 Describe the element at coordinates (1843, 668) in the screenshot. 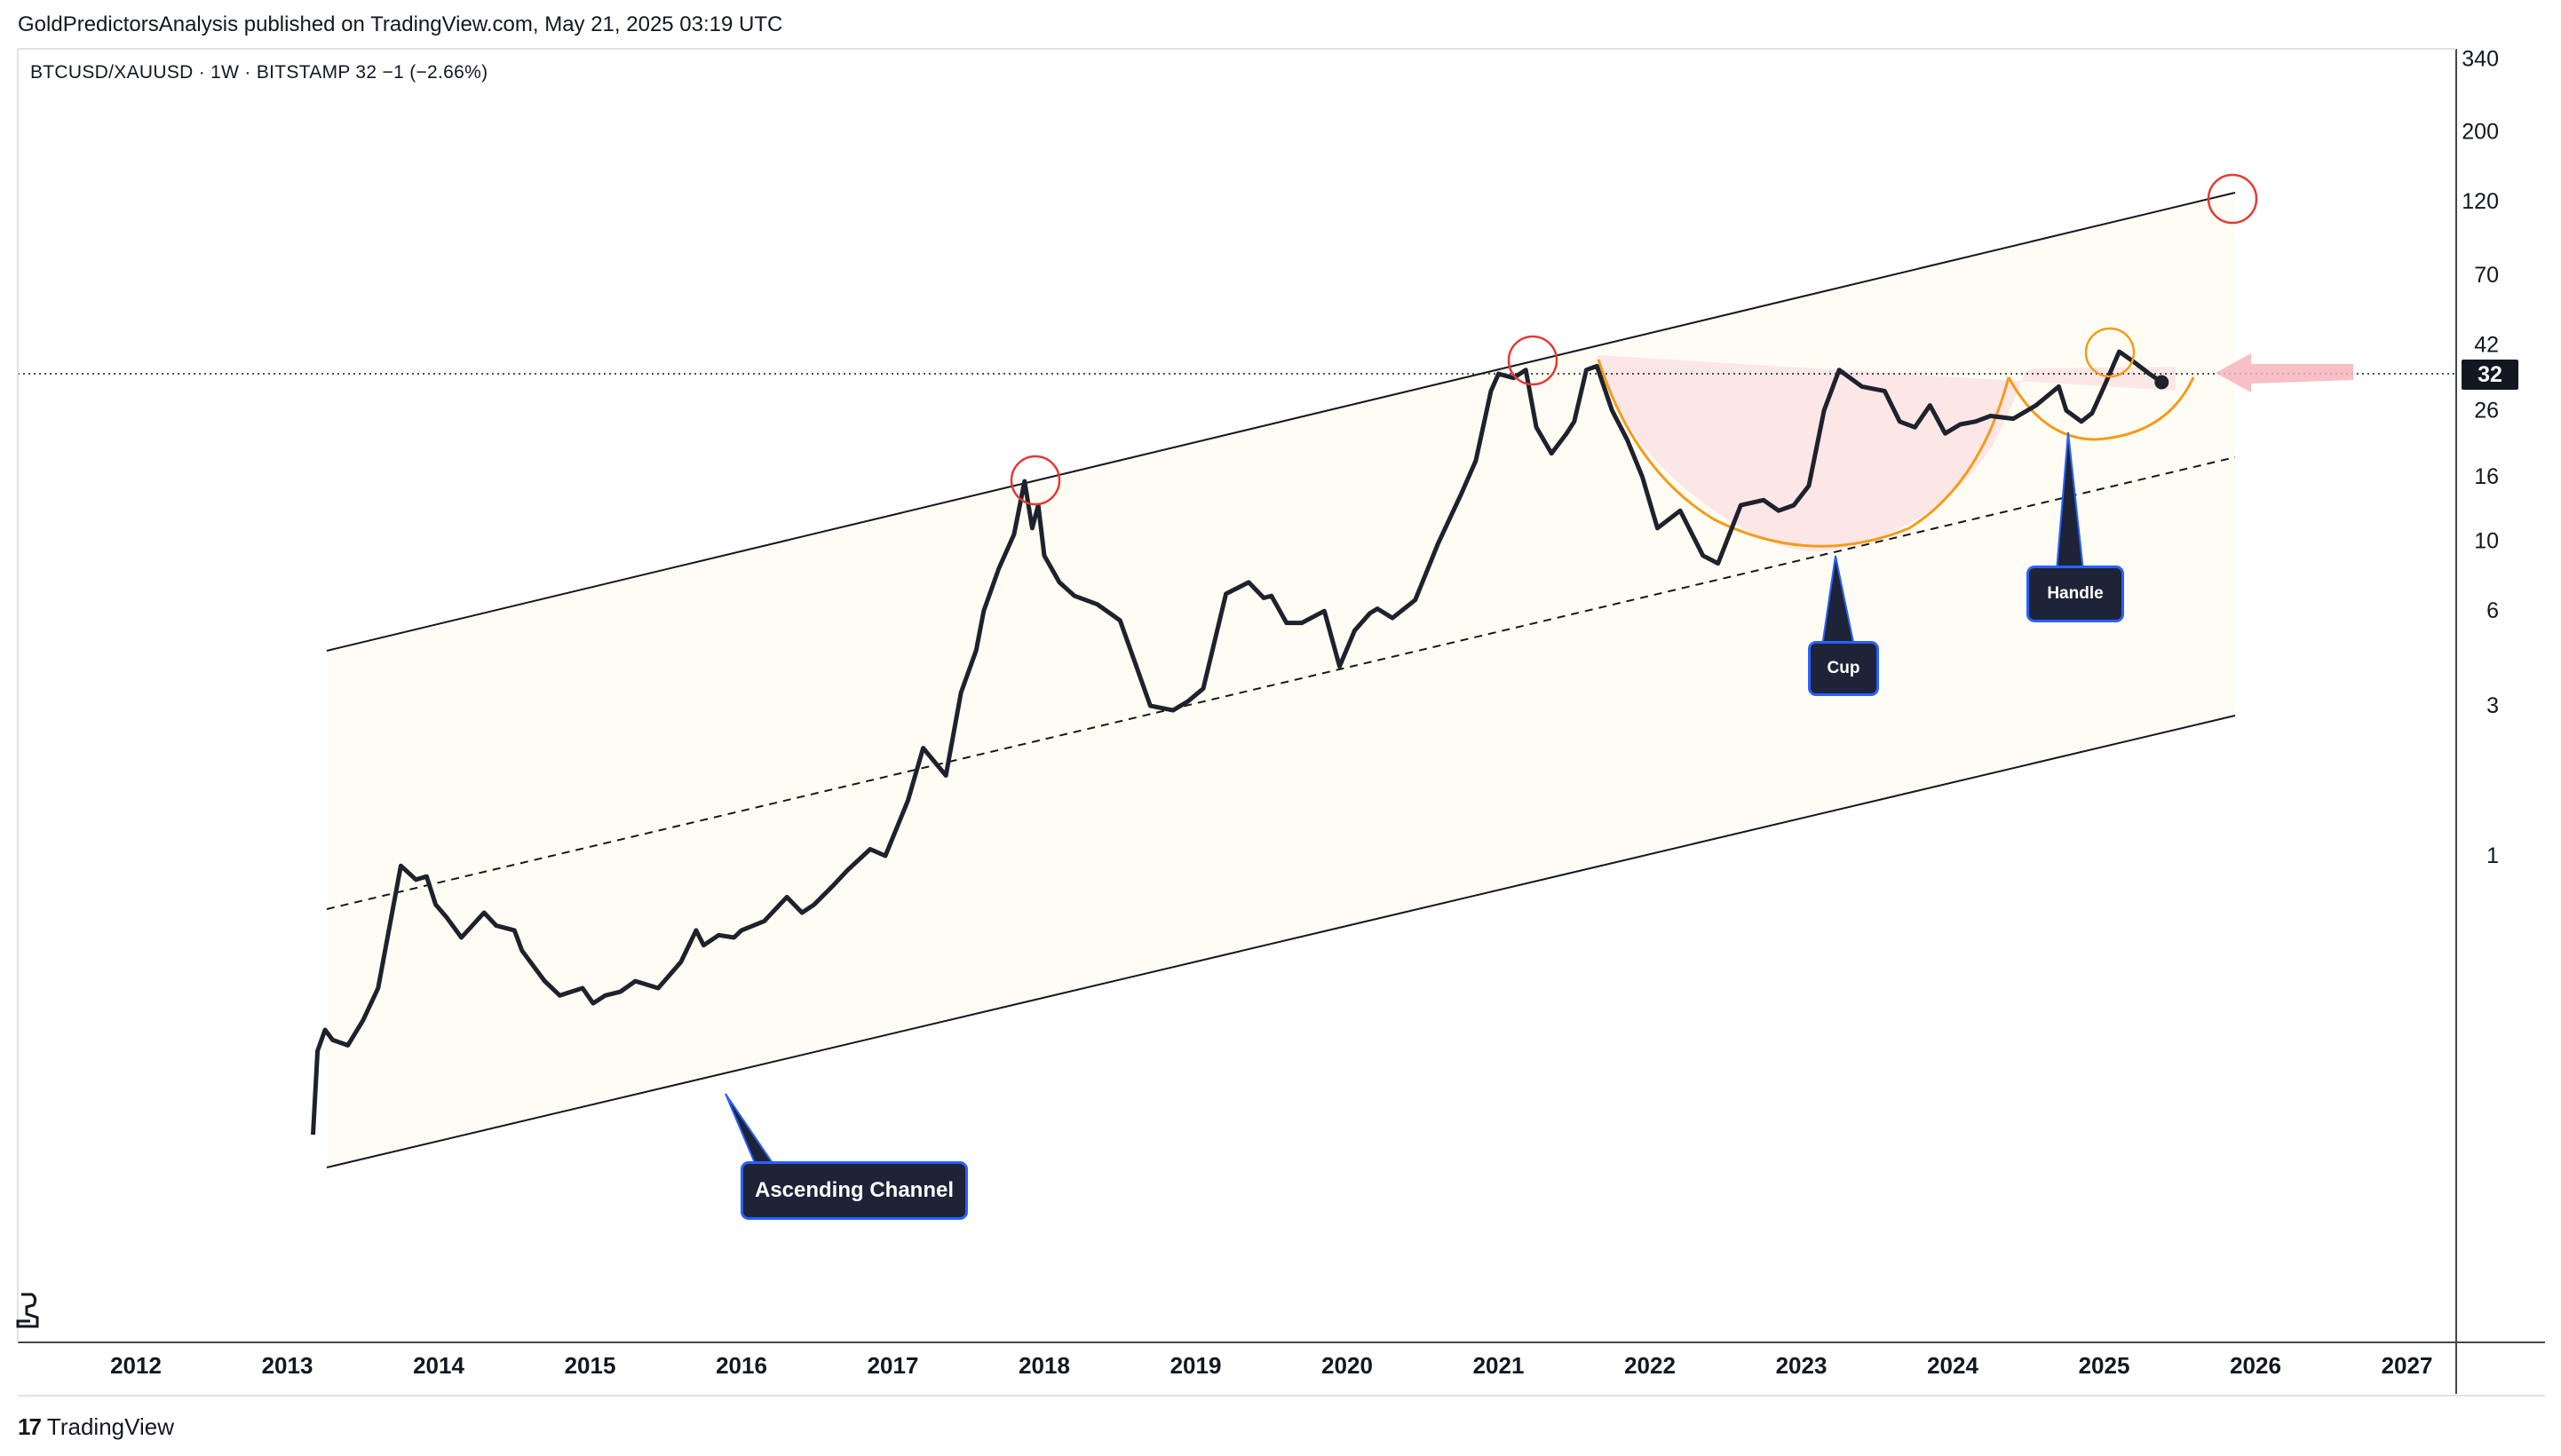

I see `cup-callout: Cup` at that location.